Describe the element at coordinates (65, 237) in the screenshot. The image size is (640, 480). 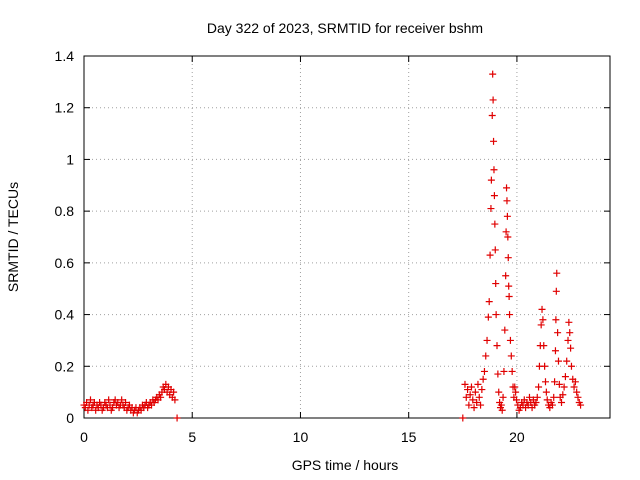
I see `y-tick-labels: 0 0.2 0.4 0.6 0.8 1 1.2 1.4` at that location.